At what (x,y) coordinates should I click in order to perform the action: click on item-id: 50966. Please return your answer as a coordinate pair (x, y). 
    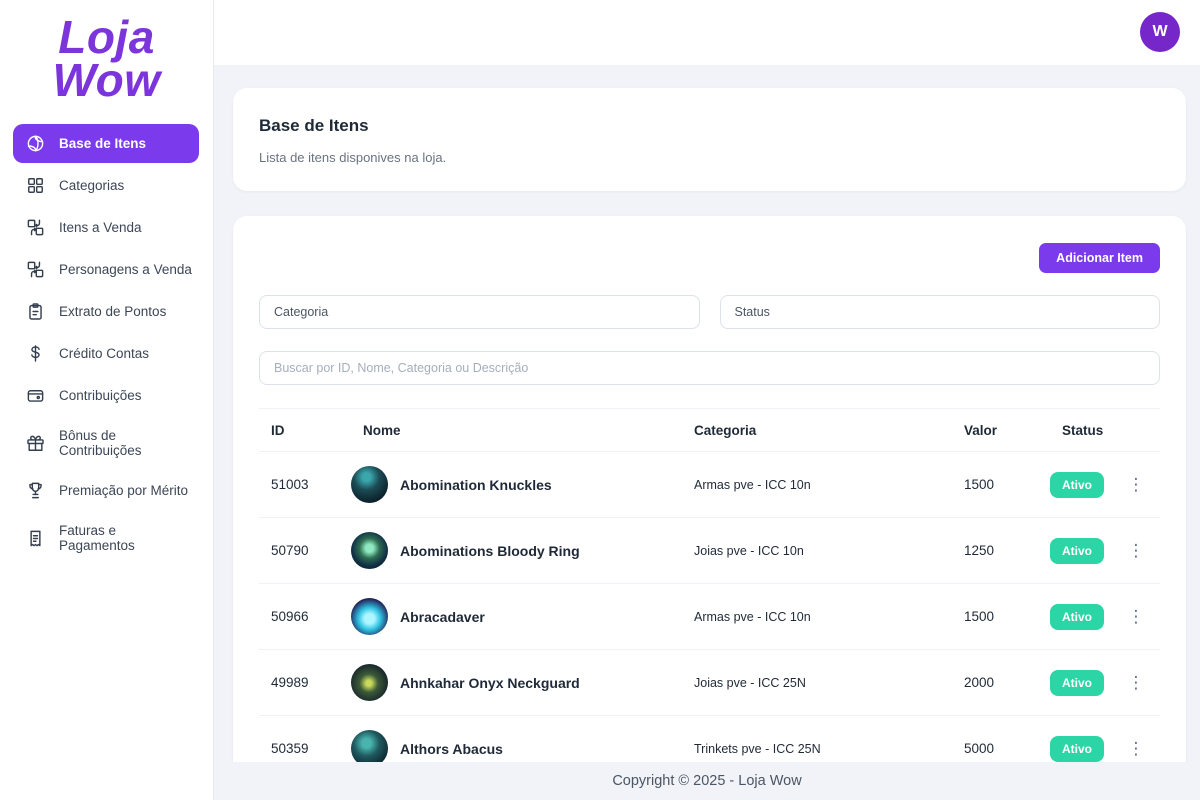
    Looking at the image, I should click on (290, 616).